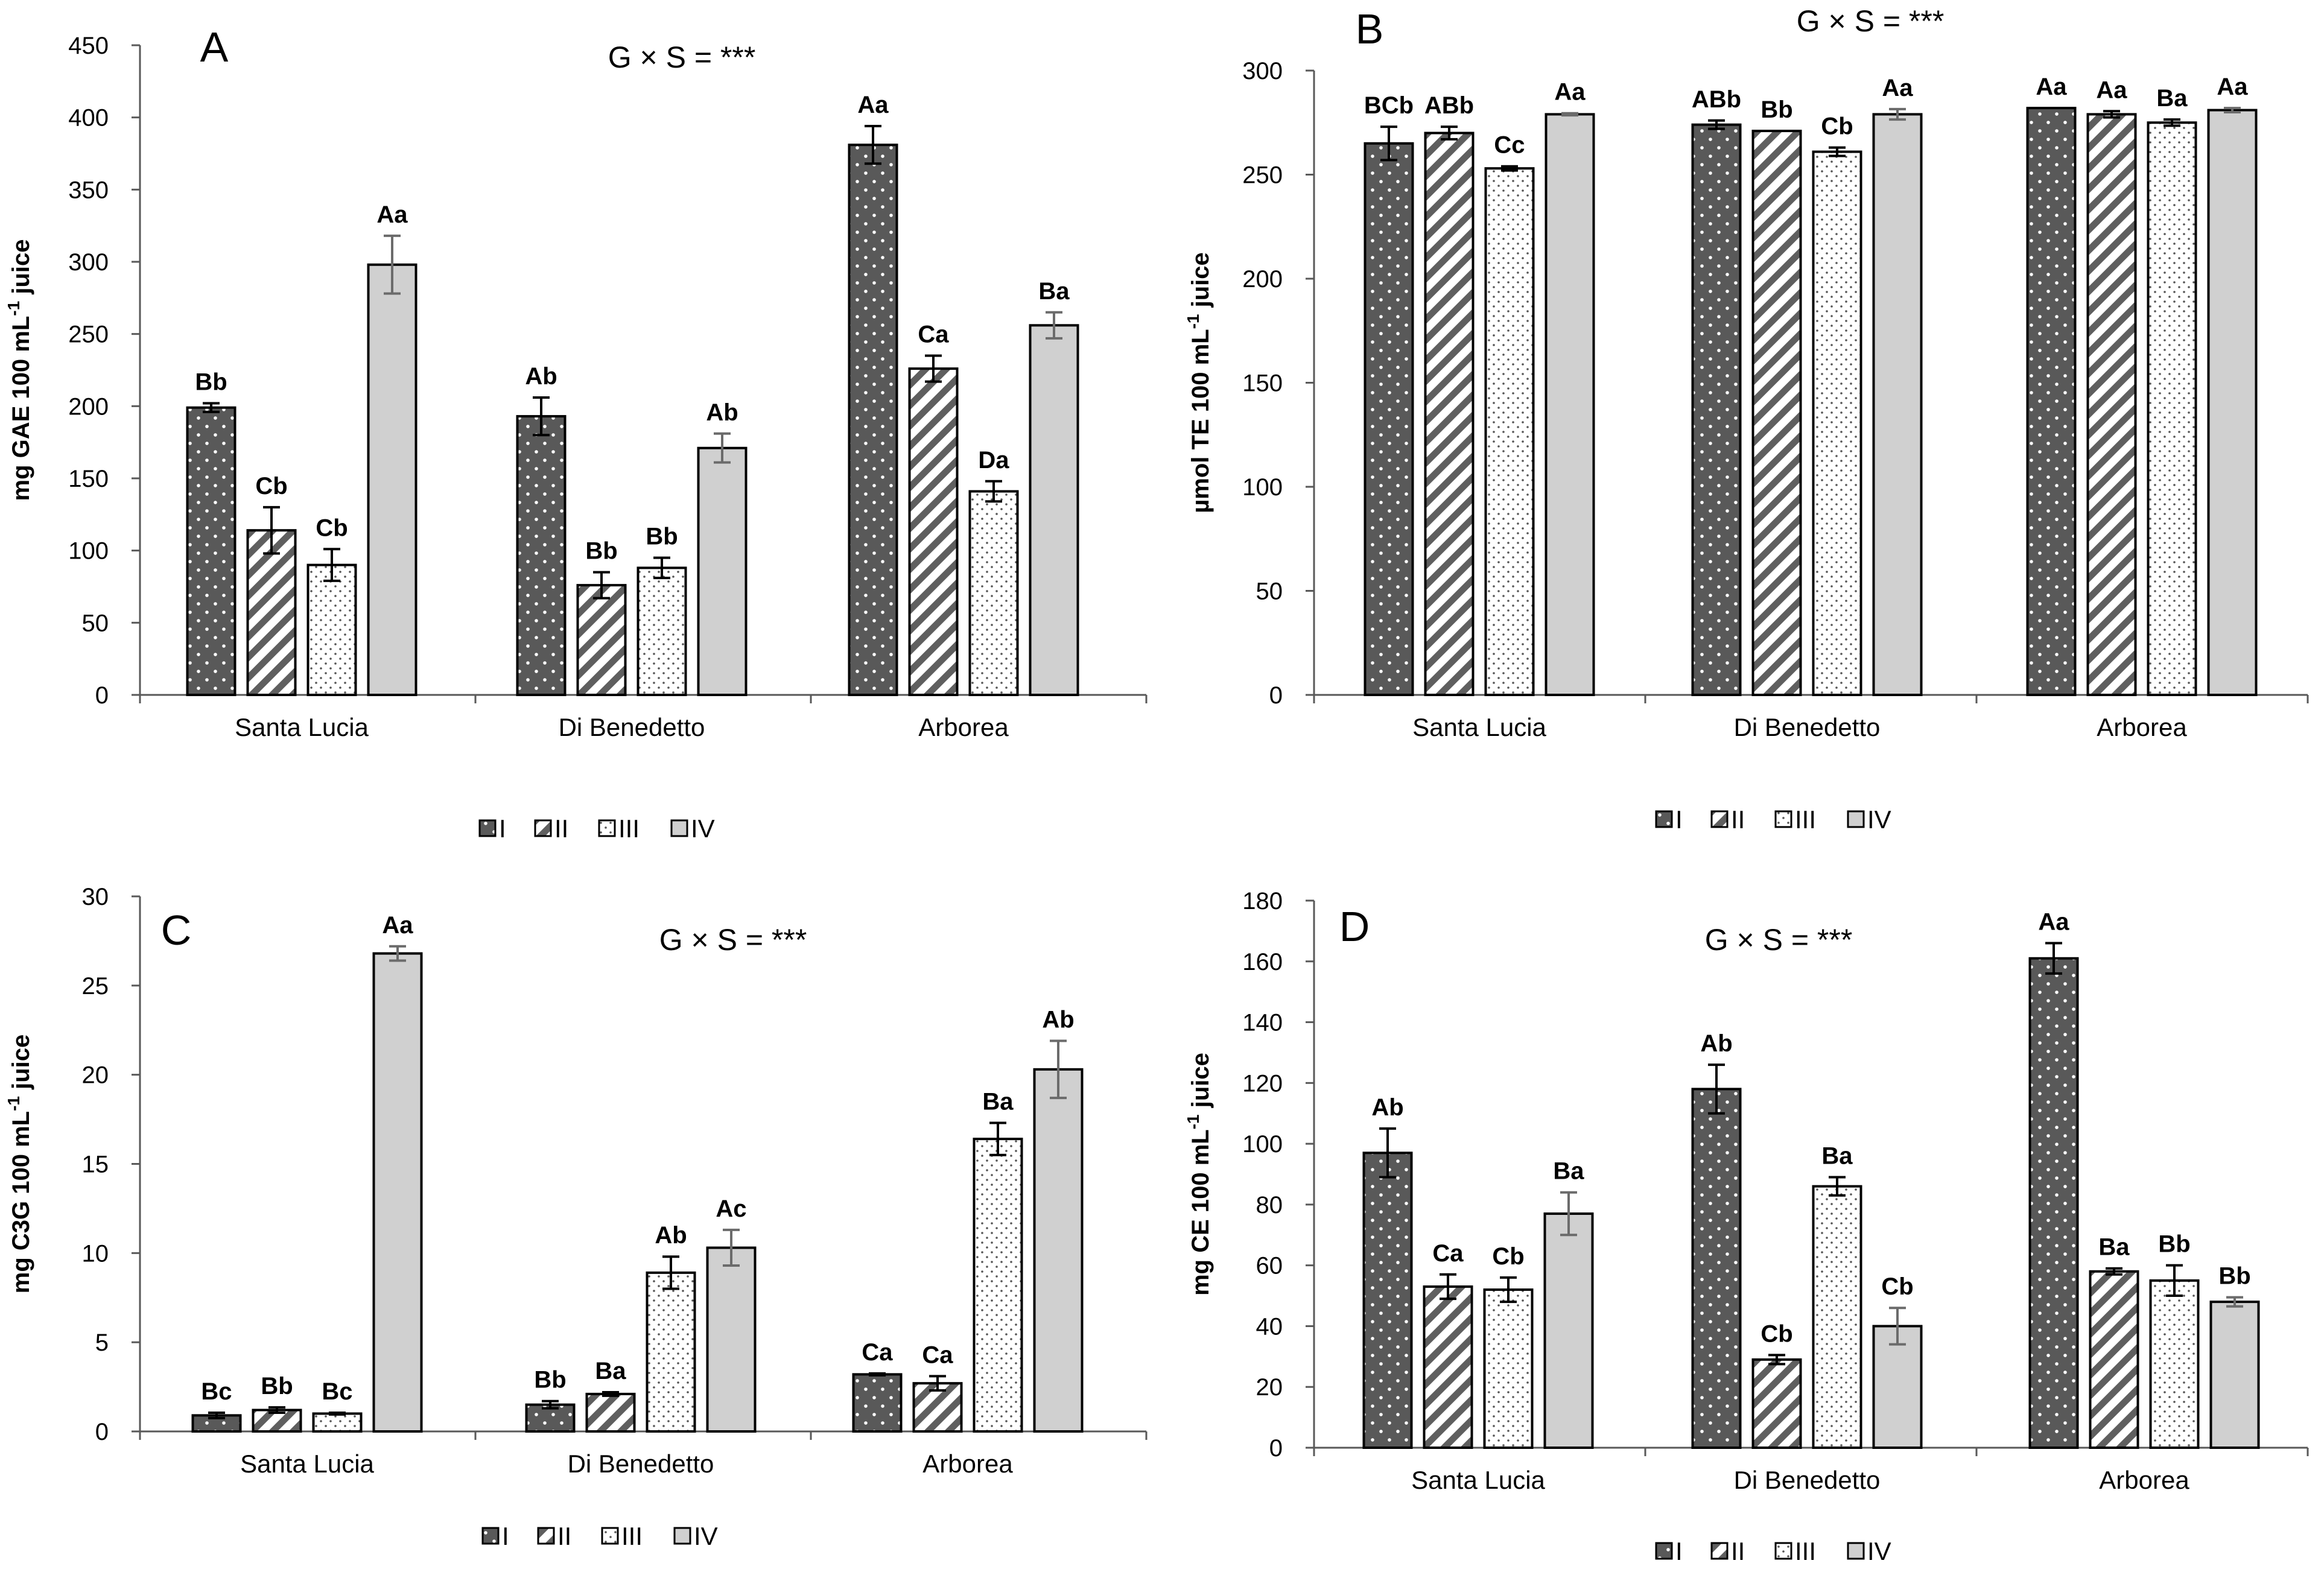  I want to click on y-tick-label: 5, so click(102, 1342).